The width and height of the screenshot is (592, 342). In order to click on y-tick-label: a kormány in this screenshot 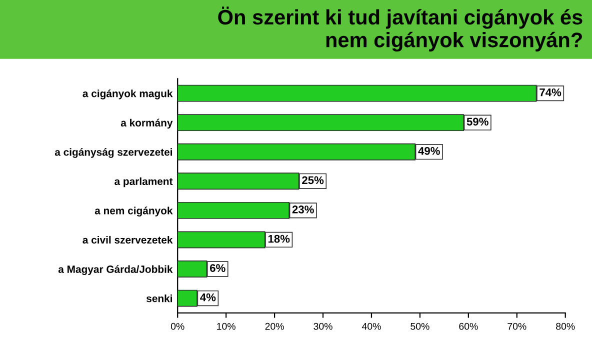, I will do `click(146, 123)`.